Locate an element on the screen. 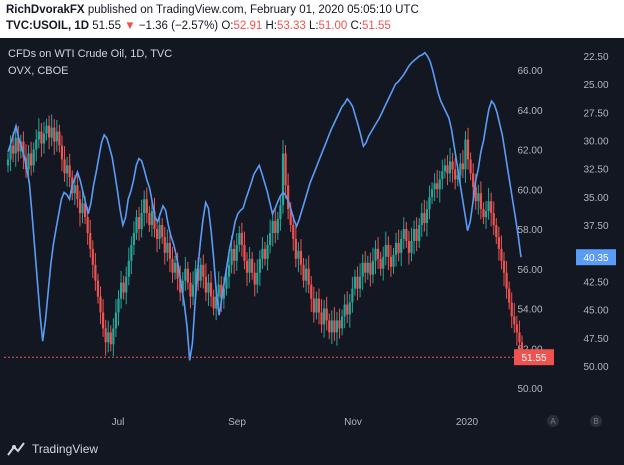 The image size is (624, 465). ovx-tag-label: 40.35 is located at coordinates (595, 258).